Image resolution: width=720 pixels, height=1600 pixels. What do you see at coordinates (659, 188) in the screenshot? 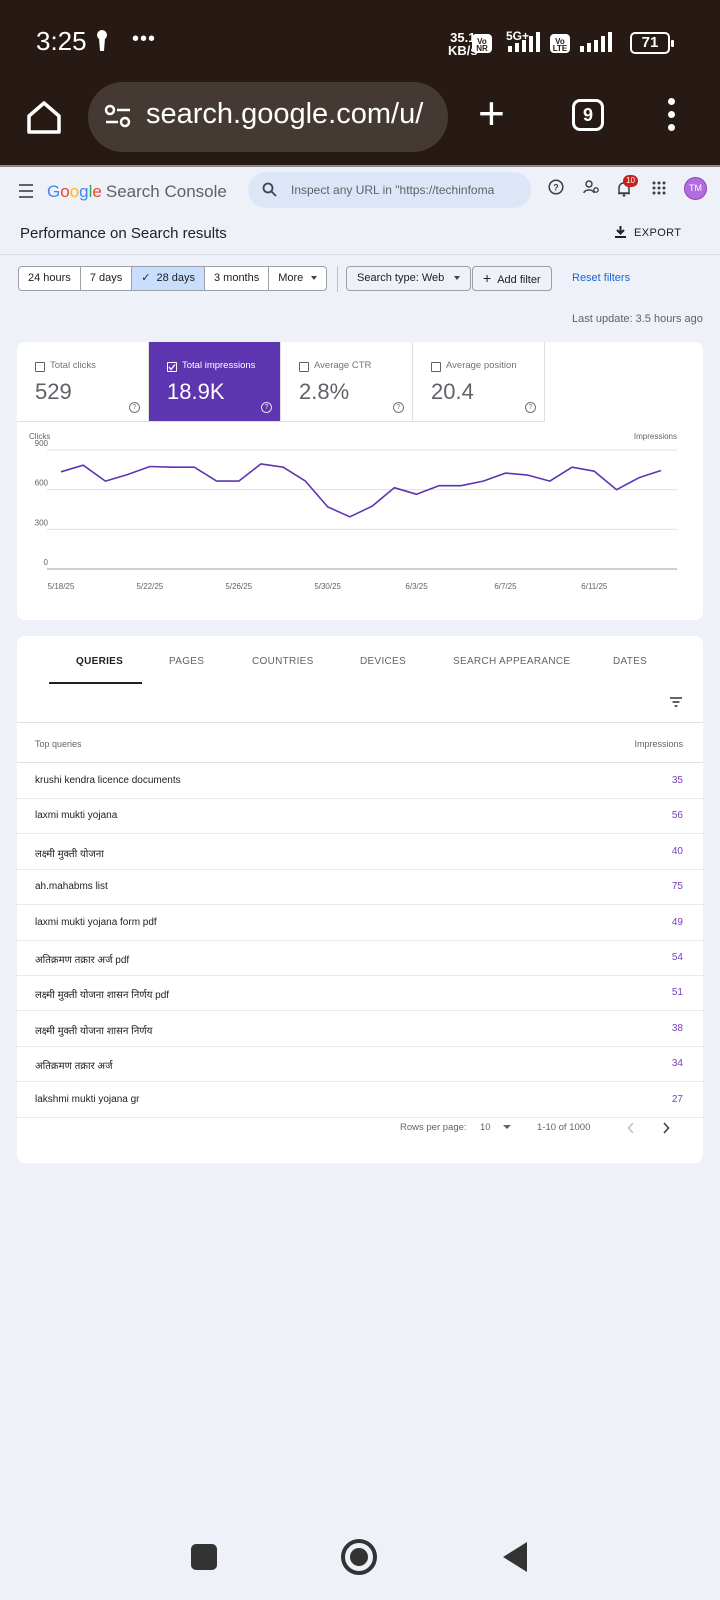
I see `apps-grid-icon` at bounding box center [659, 188].